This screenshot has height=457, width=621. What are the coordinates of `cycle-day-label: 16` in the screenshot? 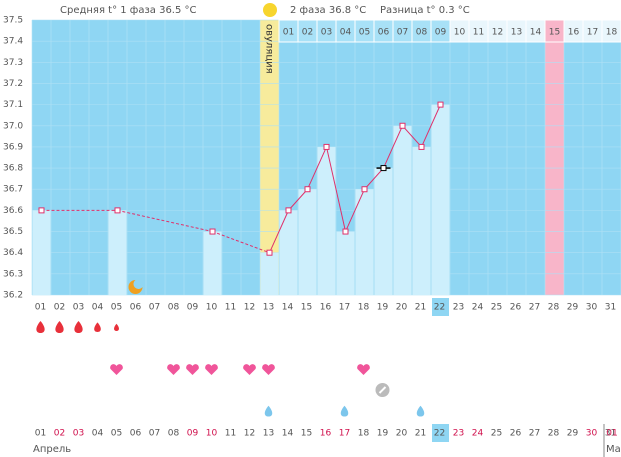 It's located at (574, 33).